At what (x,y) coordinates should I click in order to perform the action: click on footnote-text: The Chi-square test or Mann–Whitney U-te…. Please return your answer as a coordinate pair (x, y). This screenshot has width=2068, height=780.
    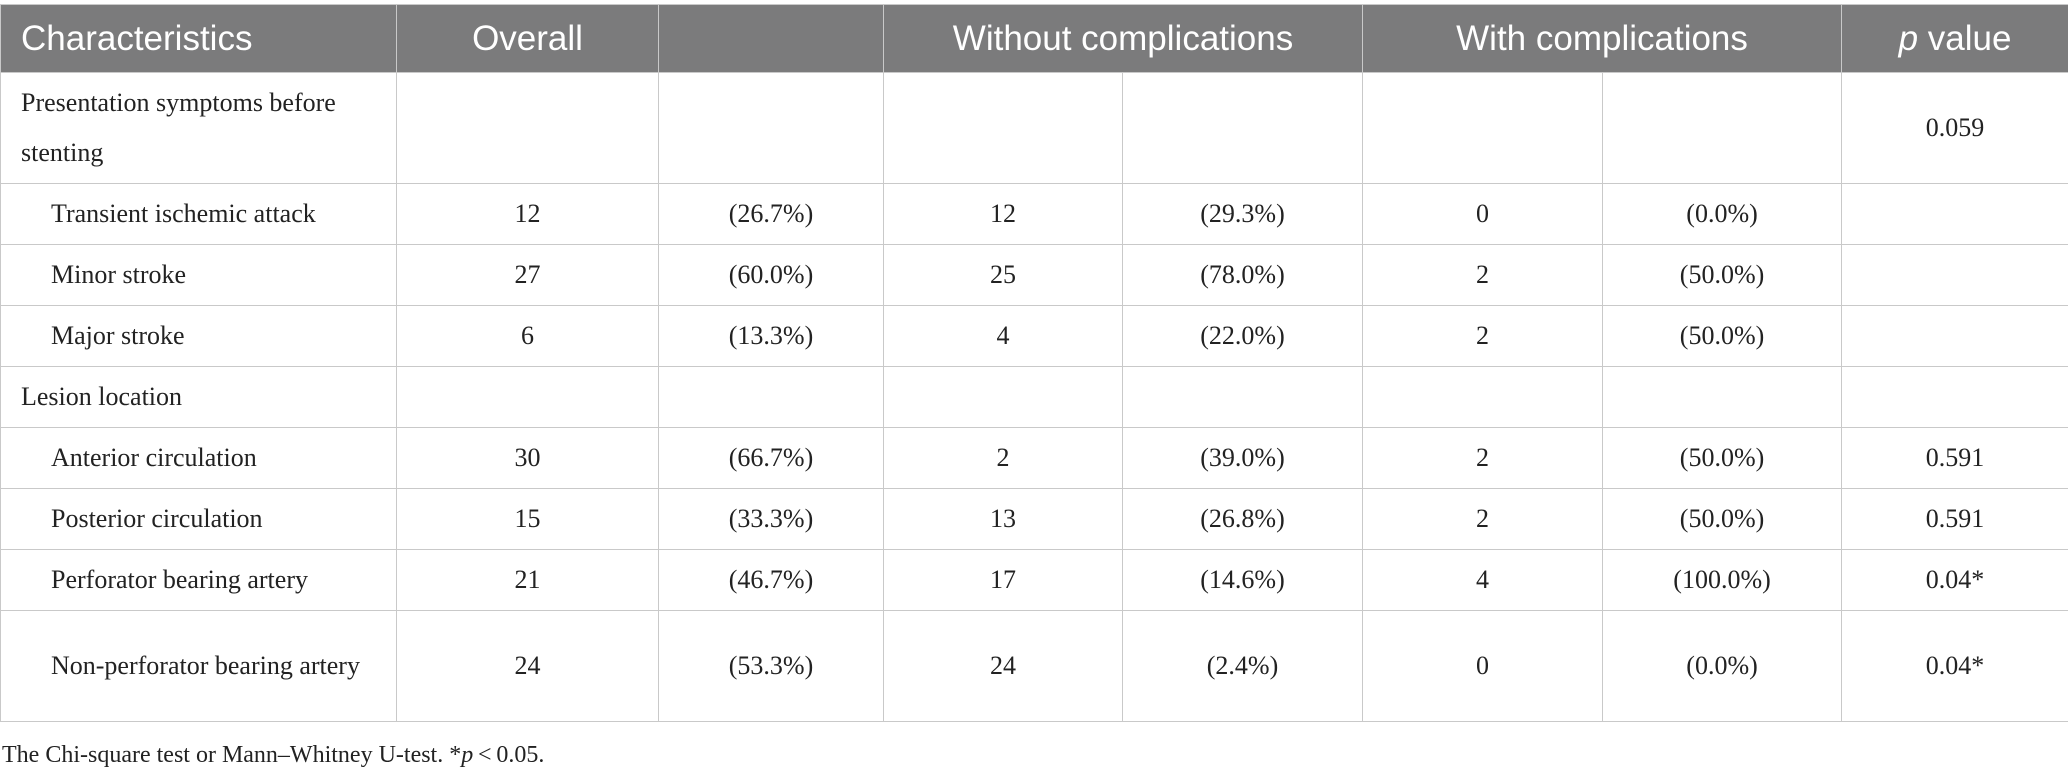
    Looking at the image, I should click on (232, 755).